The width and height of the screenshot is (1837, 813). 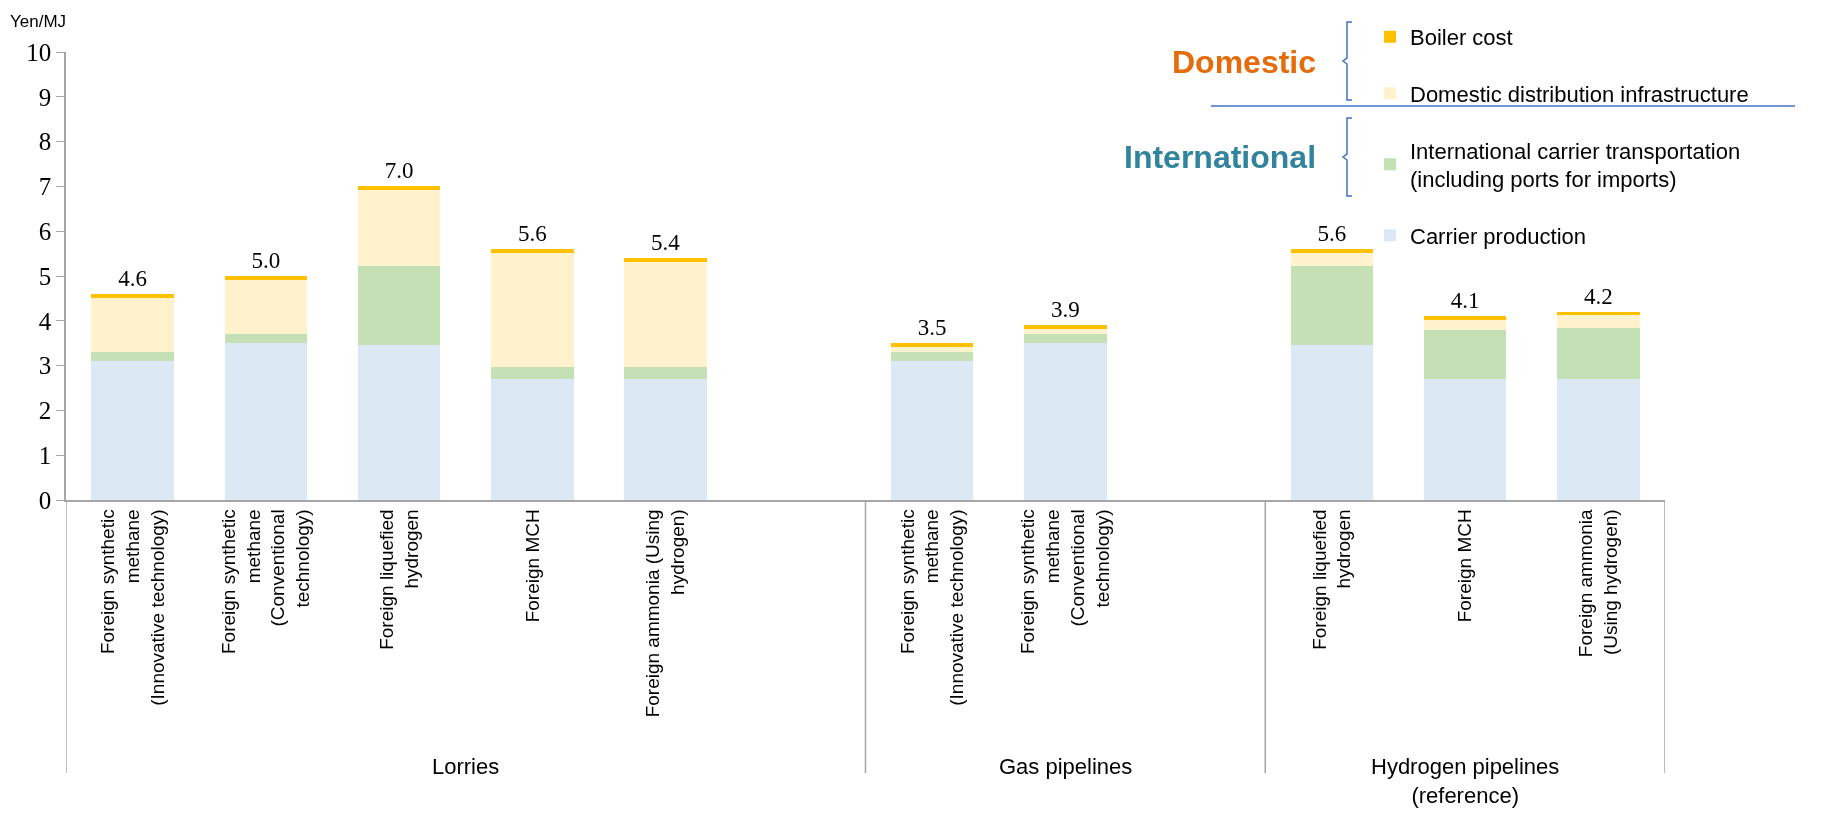 What do you see at coordinates (1465, 781) in the screenshot?
I see `text: Hydrogen pipelines (reference)` at bounding box center [1465, 781].